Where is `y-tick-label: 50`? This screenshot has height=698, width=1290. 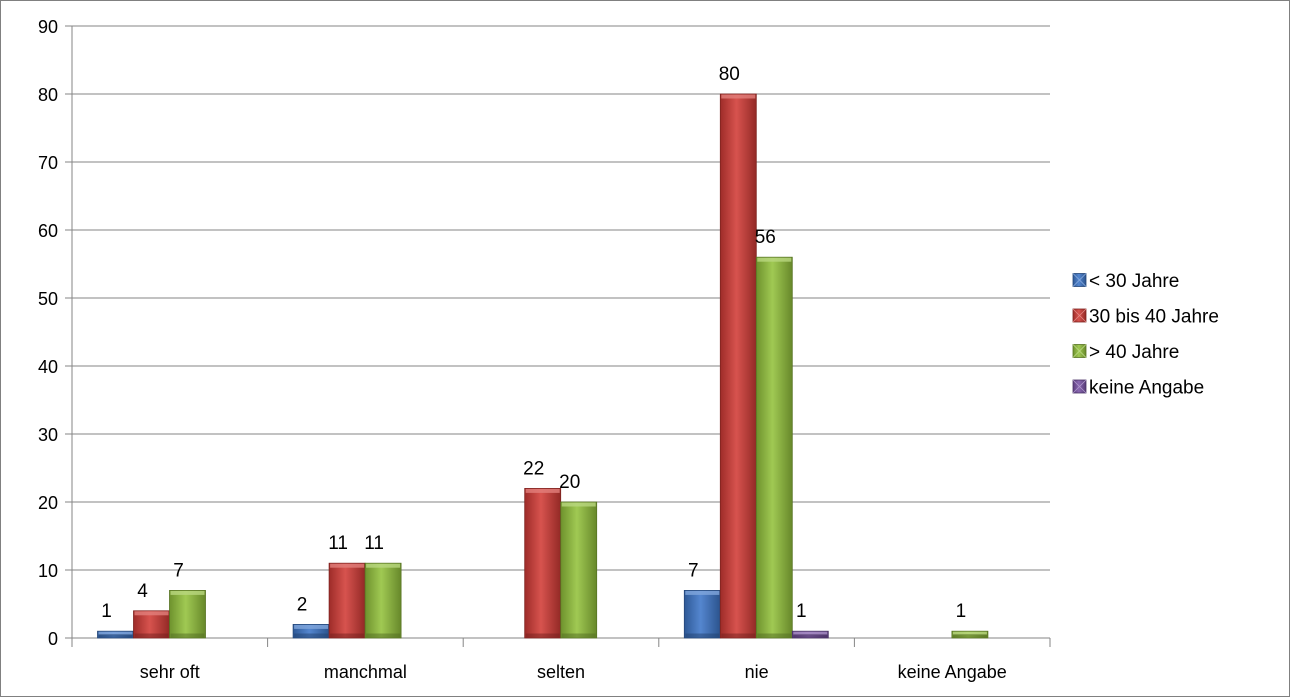 y-tick-label: 50 is located at coordinates (48, 299).